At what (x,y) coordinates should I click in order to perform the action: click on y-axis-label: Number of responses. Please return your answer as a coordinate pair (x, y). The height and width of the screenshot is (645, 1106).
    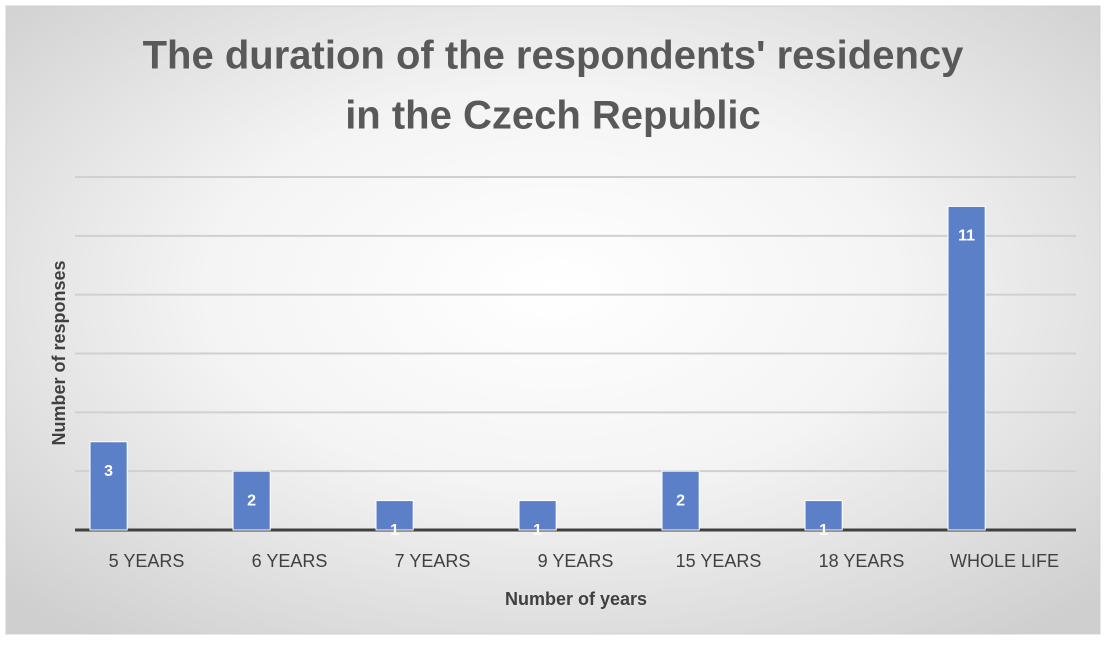
    Looking at the image, I should click on (59, 352).